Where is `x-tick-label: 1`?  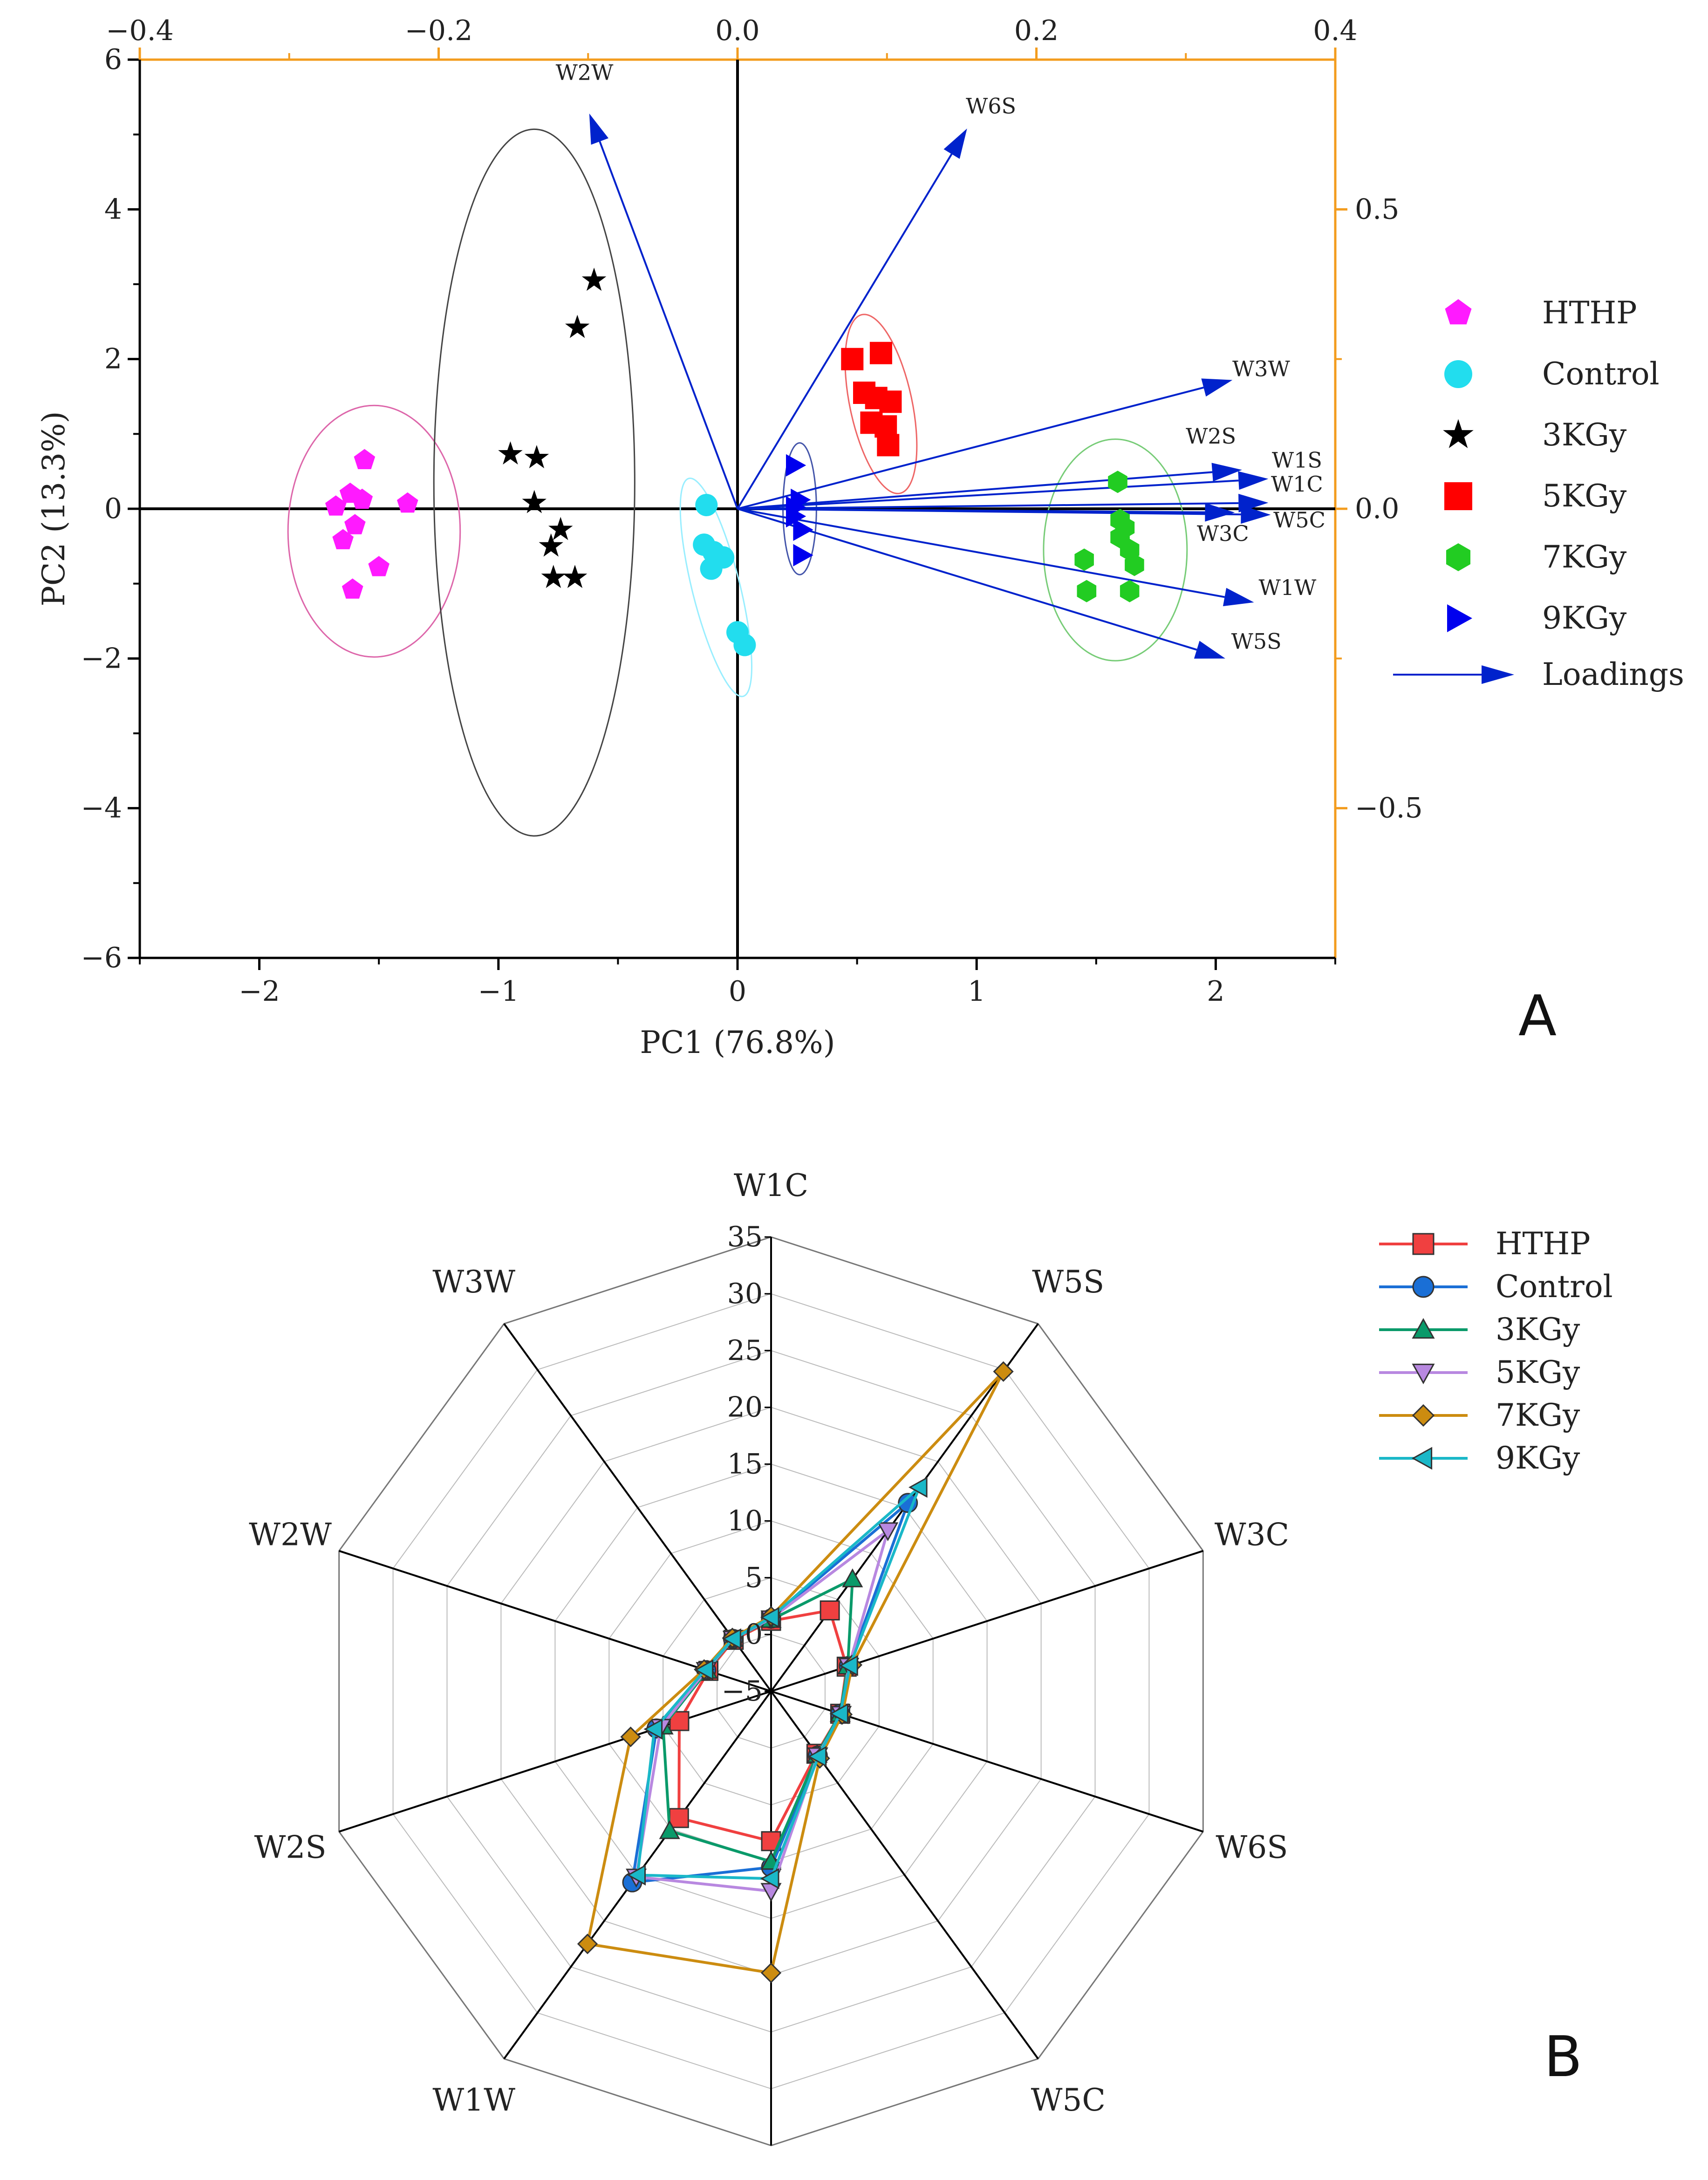
x-tick-label: 1 is located at coordinates (976, 991).